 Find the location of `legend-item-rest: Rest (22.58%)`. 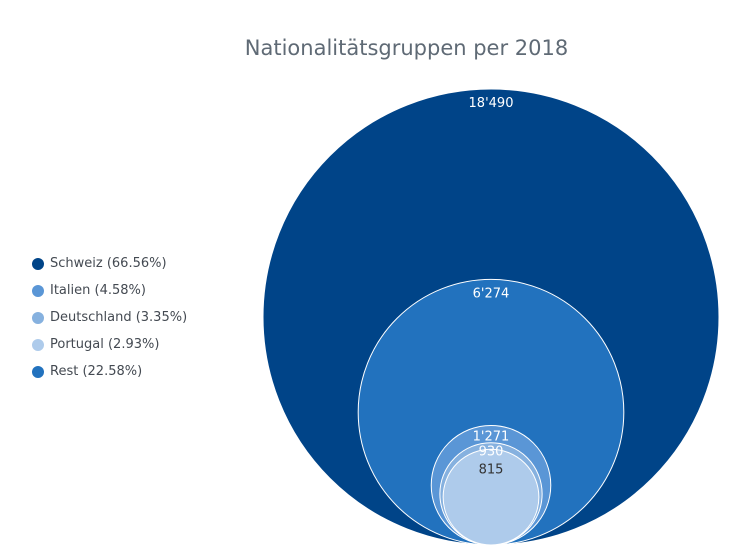

legend-item-rest: Rest (22.58%) is located at coordinates (109, 371).